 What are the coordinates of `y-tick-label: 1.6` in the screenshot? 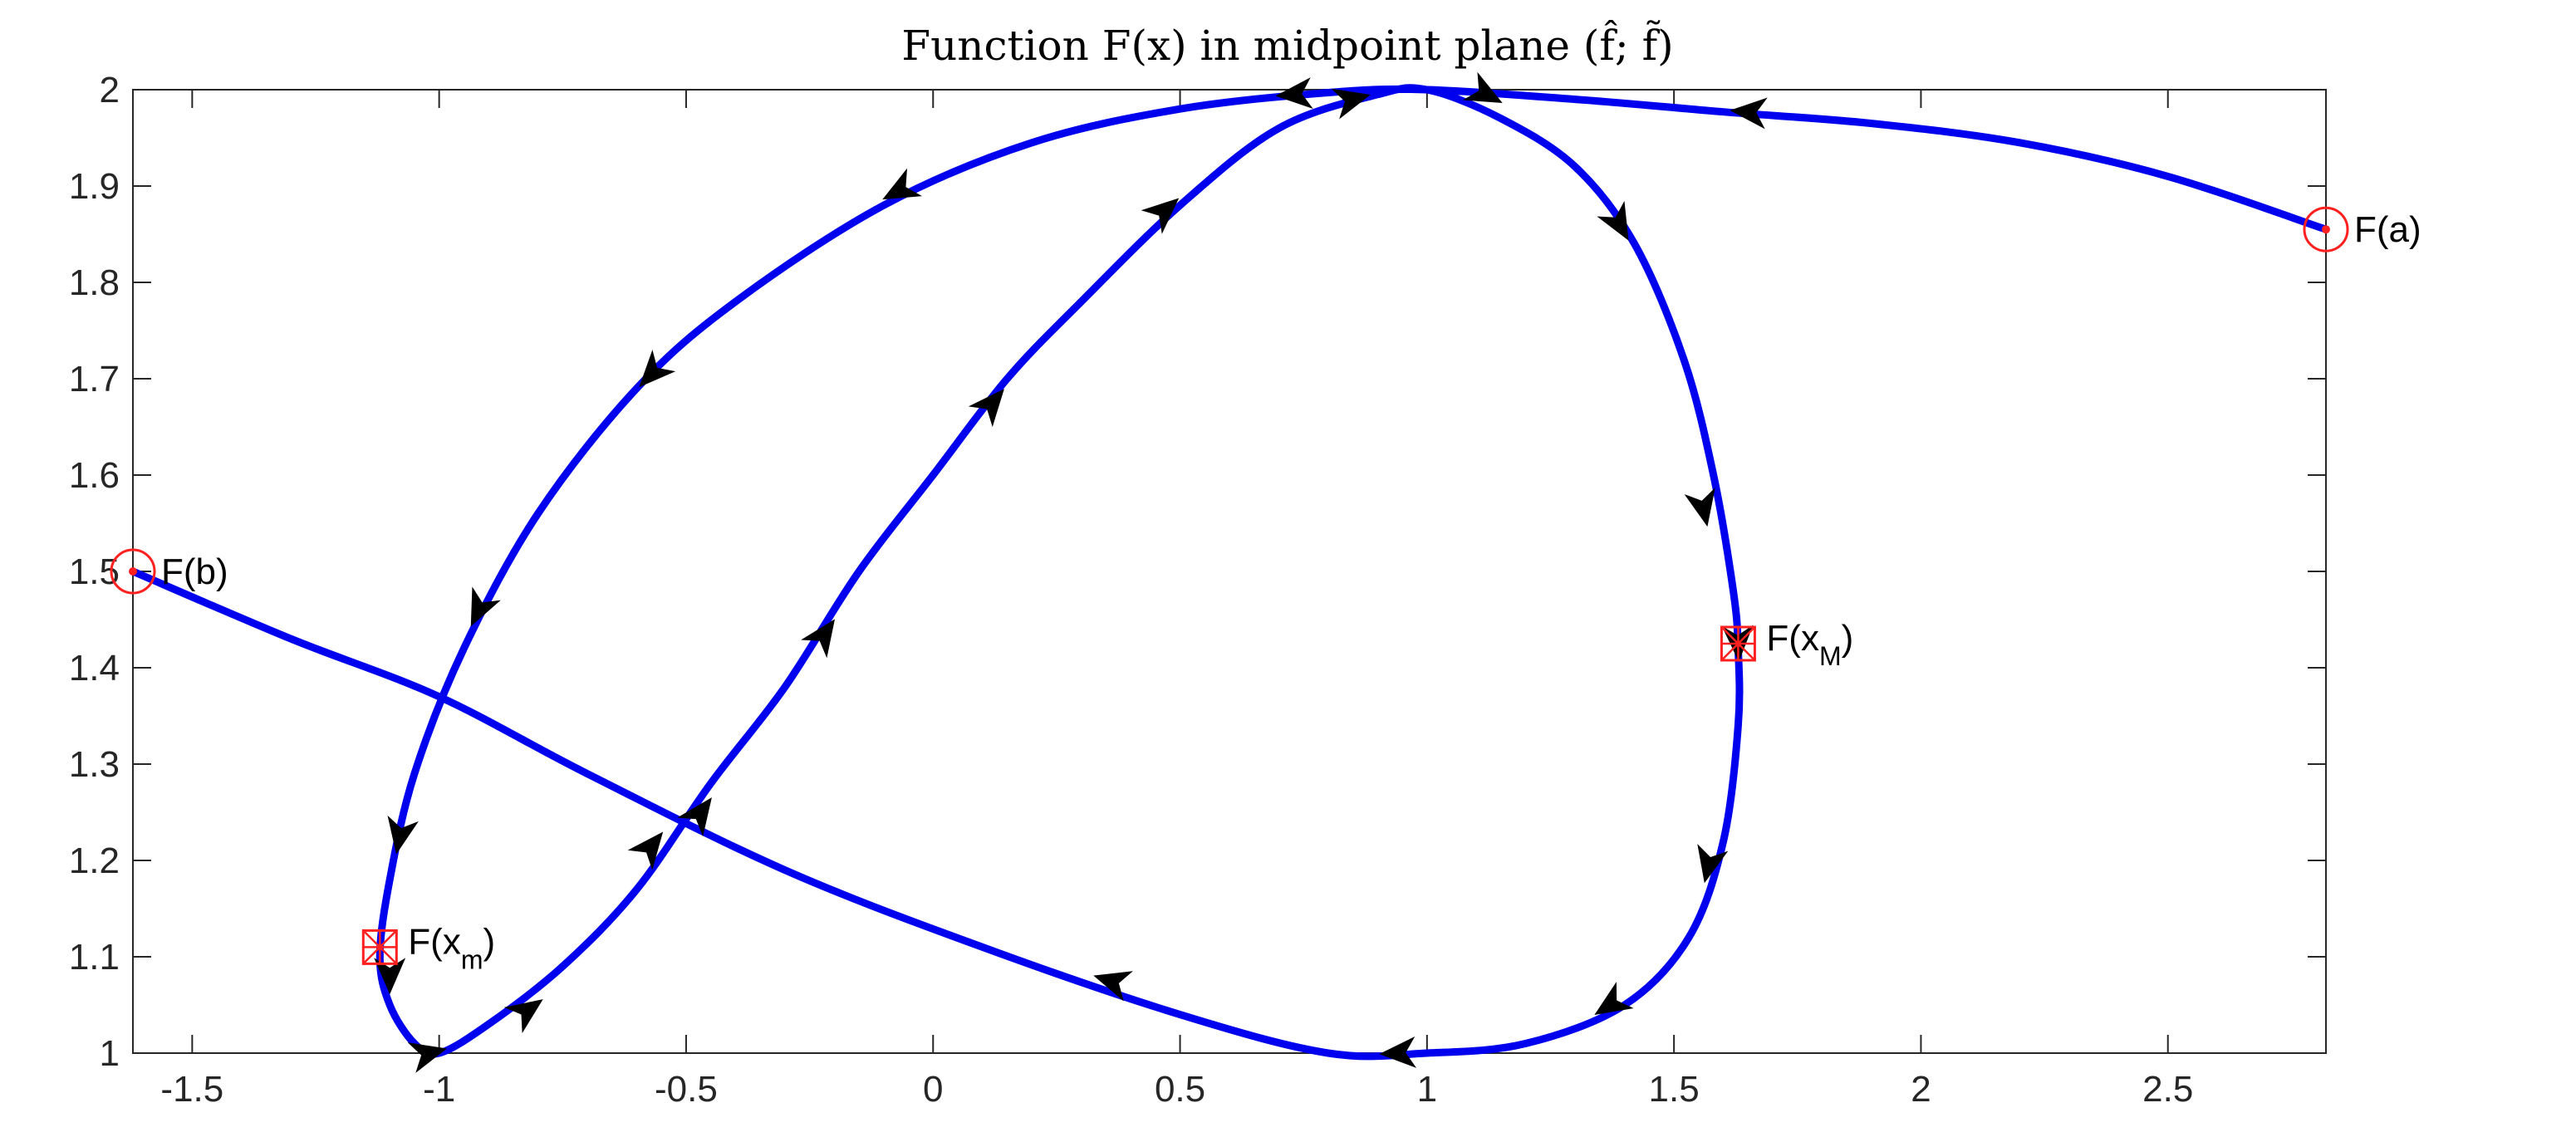 It's located at (94, 476).